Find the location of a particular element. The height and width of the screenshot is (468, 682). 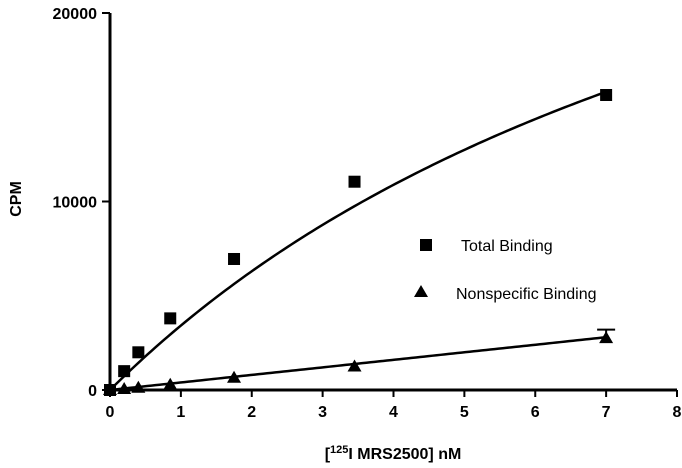

legend-triangle-icon is located at coordinates (421, 291).